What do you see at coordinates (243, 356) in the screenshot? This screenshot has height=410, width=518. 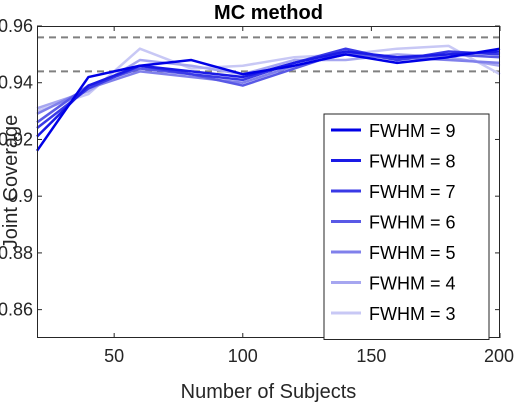 I see `x-tick-label: 100` at bounding box center [243, 356].